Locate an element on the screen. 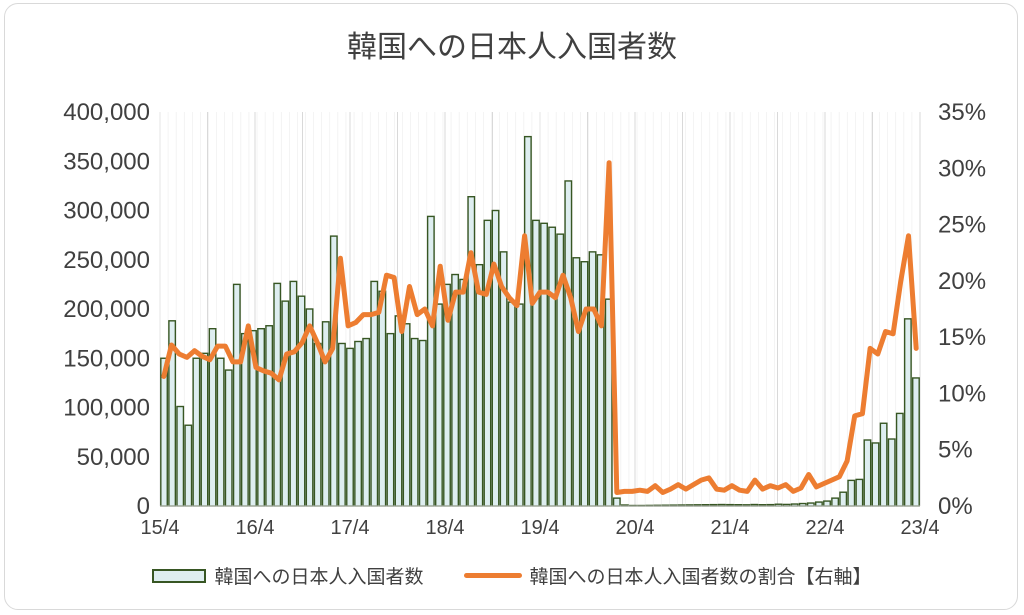 The height and width of the screenshot is (615, 1024). legend-swatch-line is located at coordinates (492, 575).